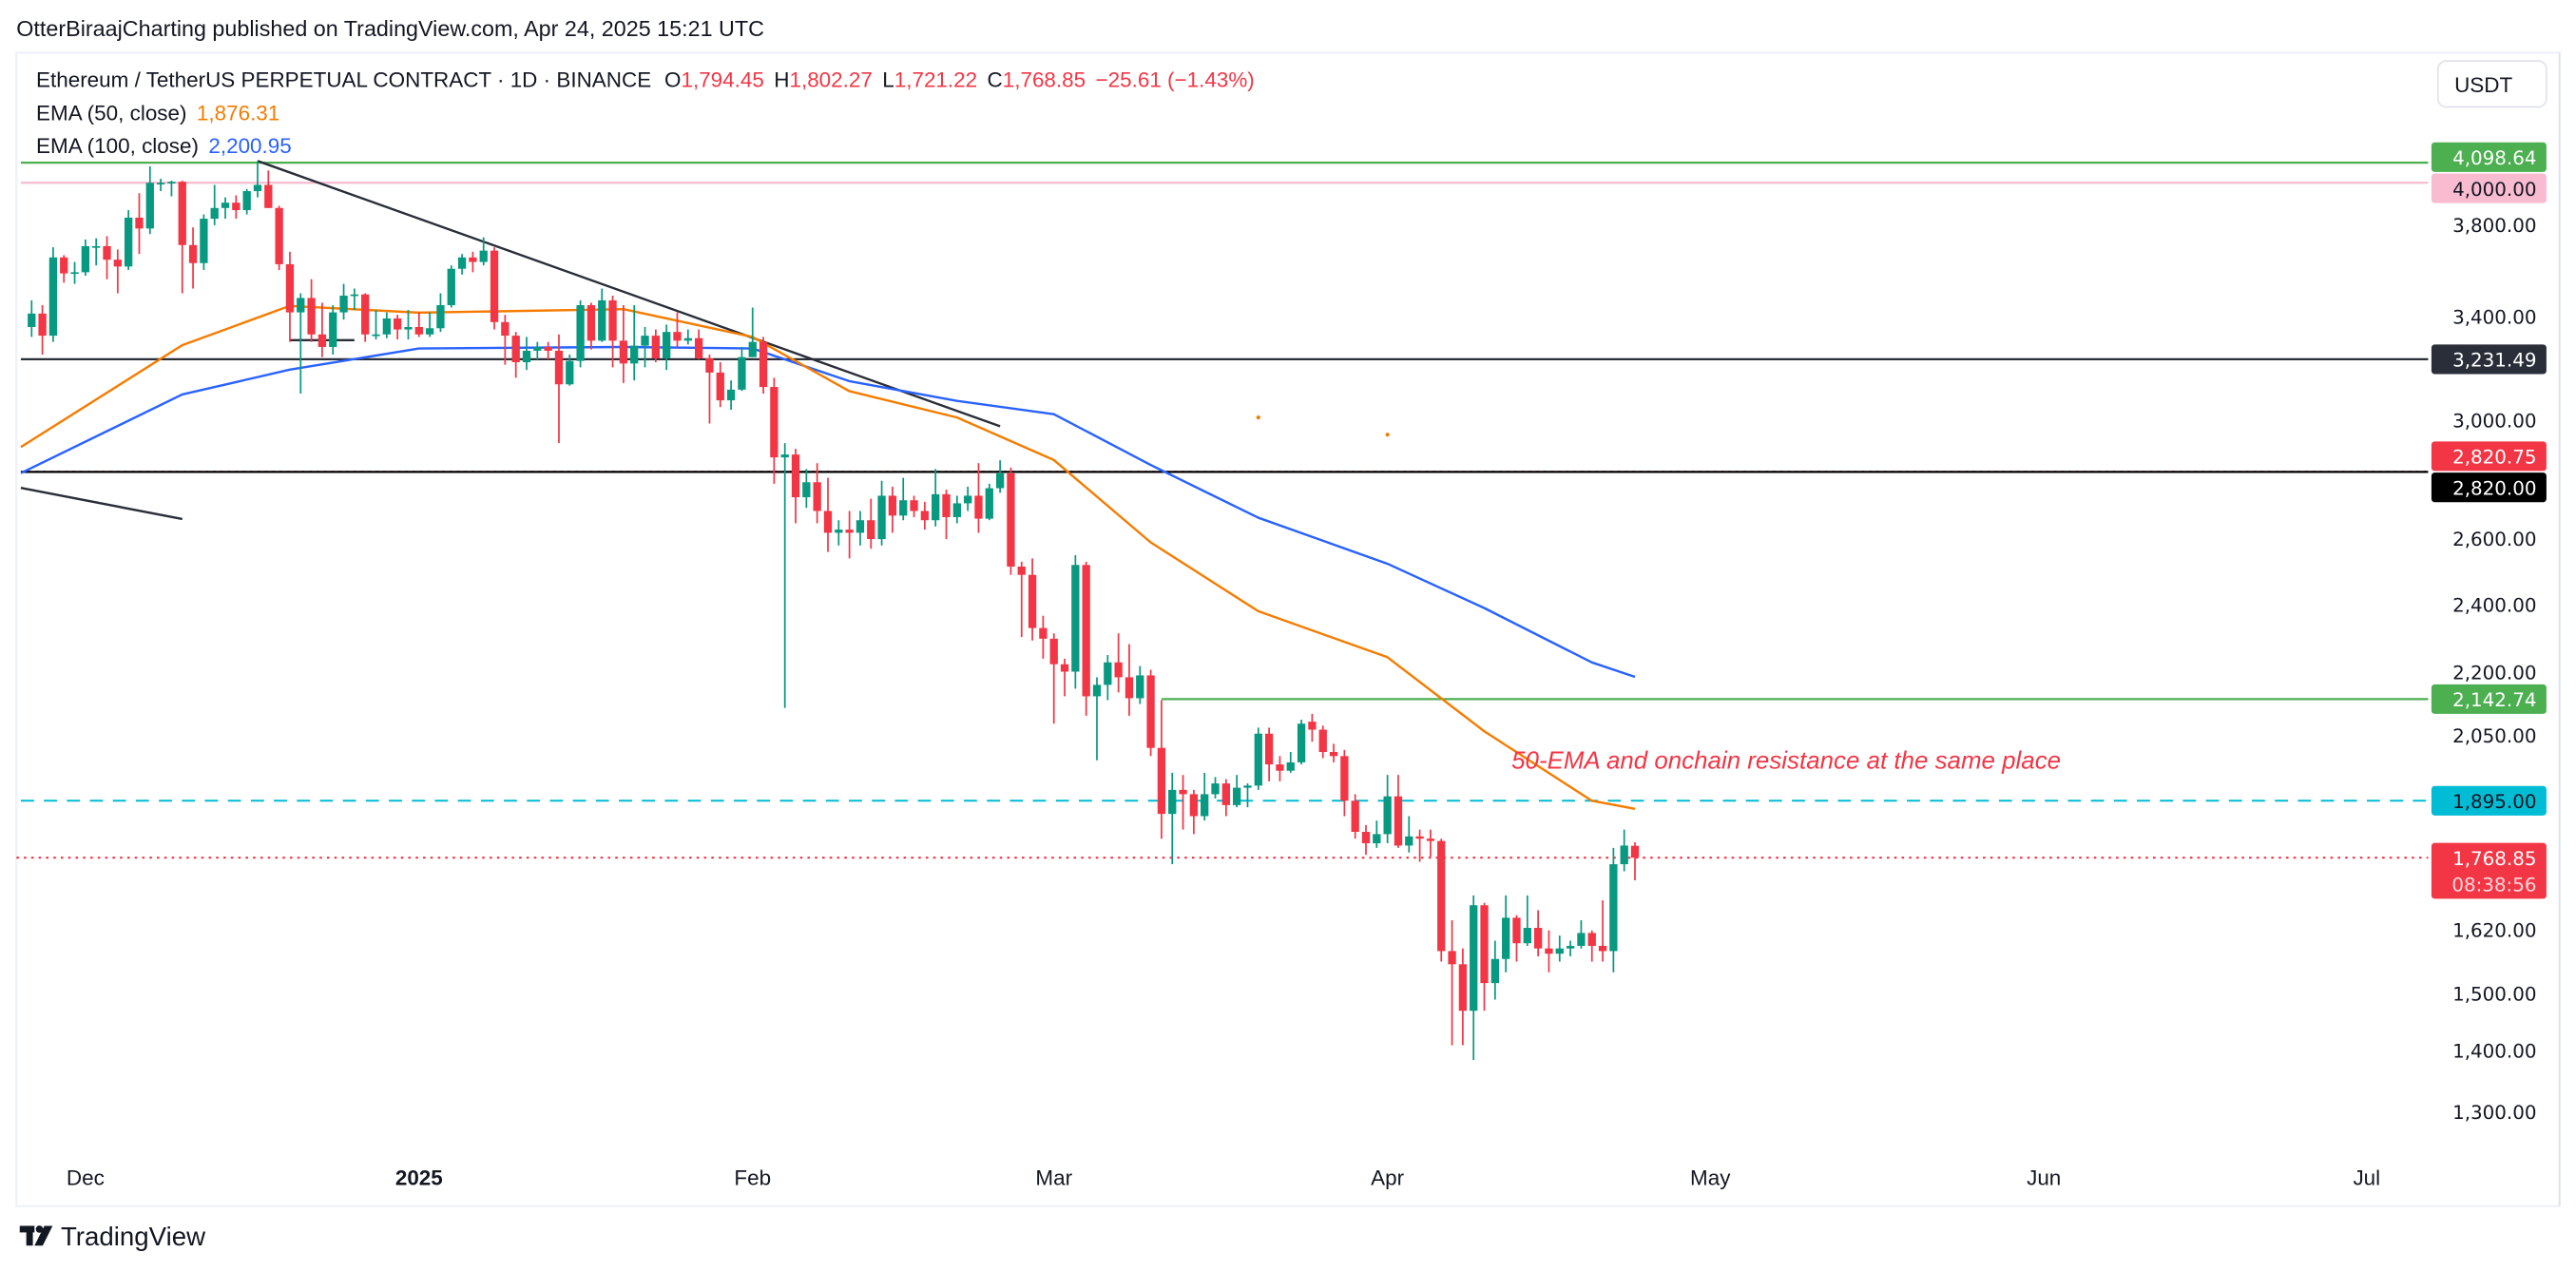 The image size is (2576, 1272). What do you see at coordinates (158, 113) in the screenshot?
I see `legend-ema50-row: EMA (50, close) 1,876.31` at bounding box center [158, 113].